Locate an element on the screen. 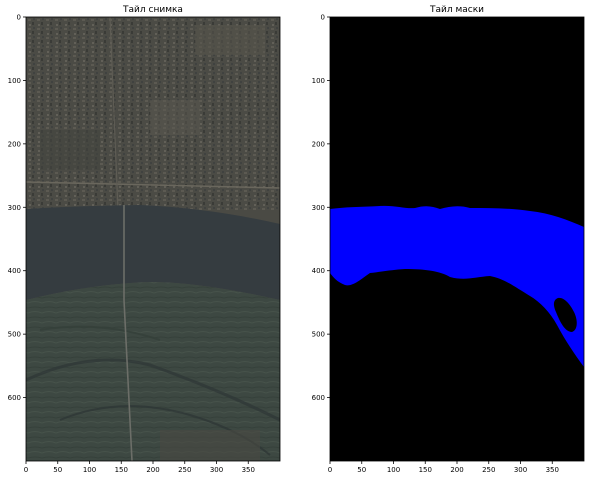 This screenshot has width=594, height=479. channel is located at coordinates (153, 390).